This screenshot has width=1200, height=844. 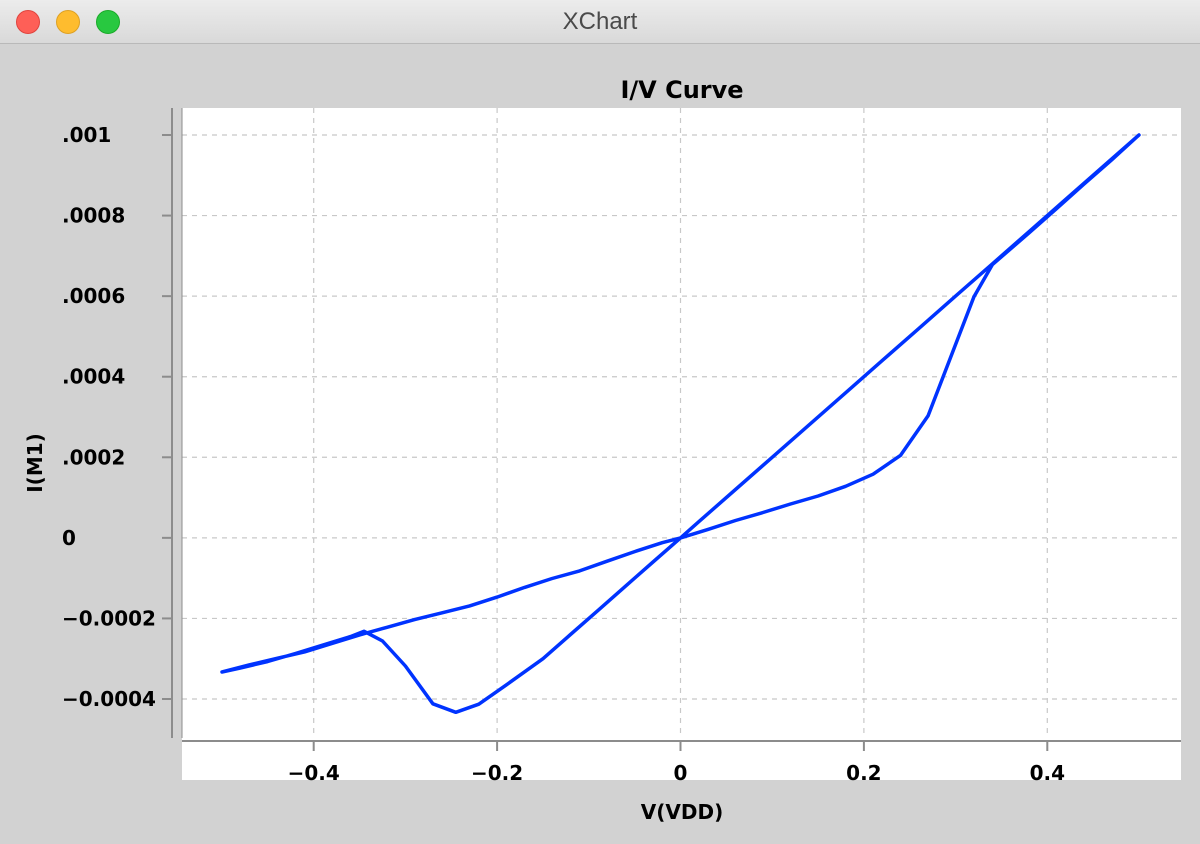 I want to click on y-tick-label: 0, so click(x=69, y=538).